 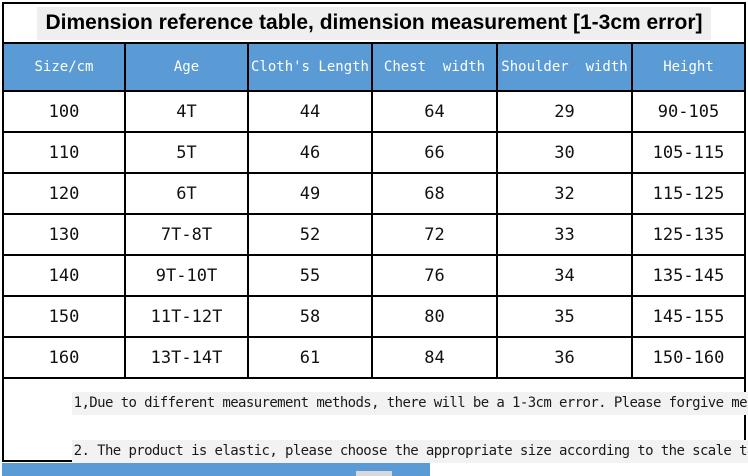 What do you see at coordinates (310, 111) in the screenshot?
I see `table-cell: 44` at bounding box center [310, 111].